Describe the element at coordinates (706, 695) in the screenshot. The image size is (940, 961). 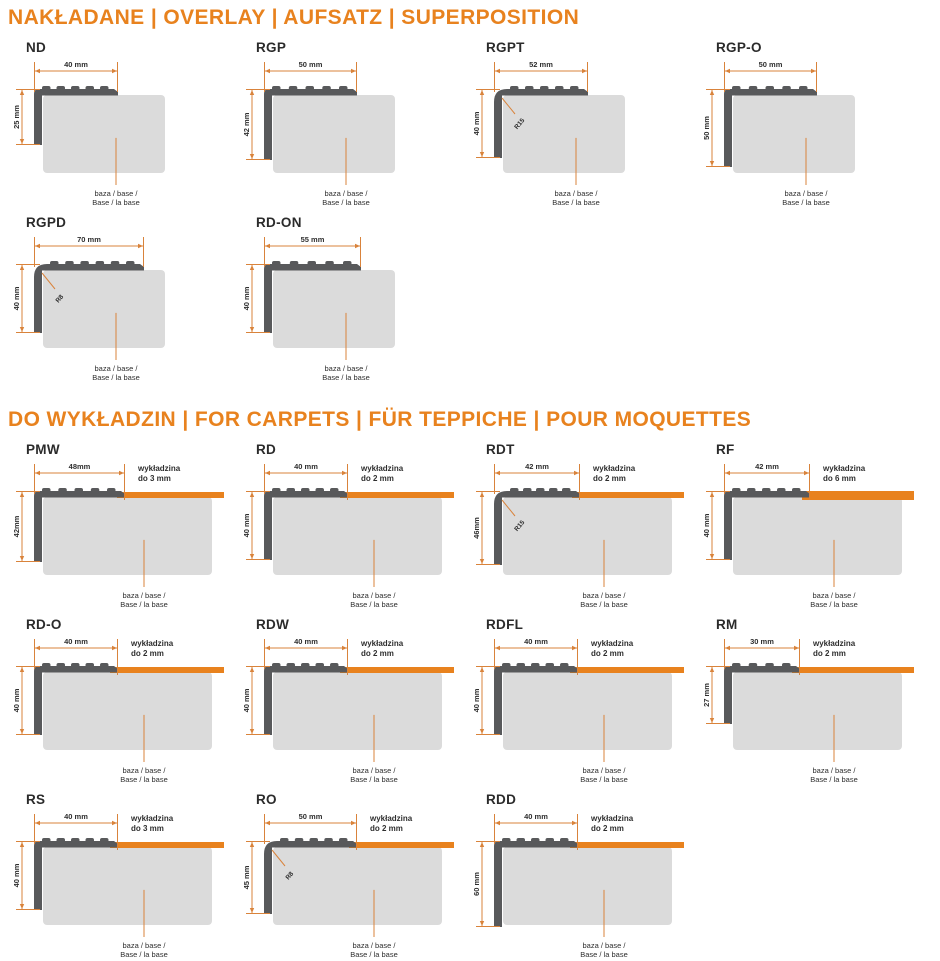
I see `height-label: 27 mm` at that location.